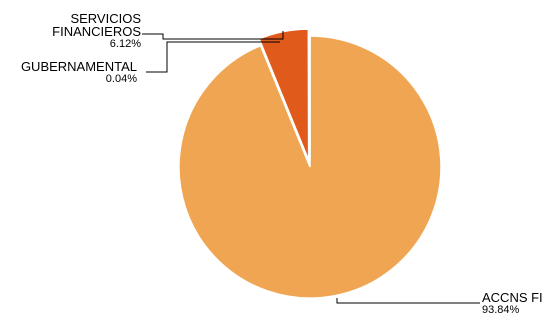  I want to click on slice-label-line: FINANCIEROS, so click(96, 31).